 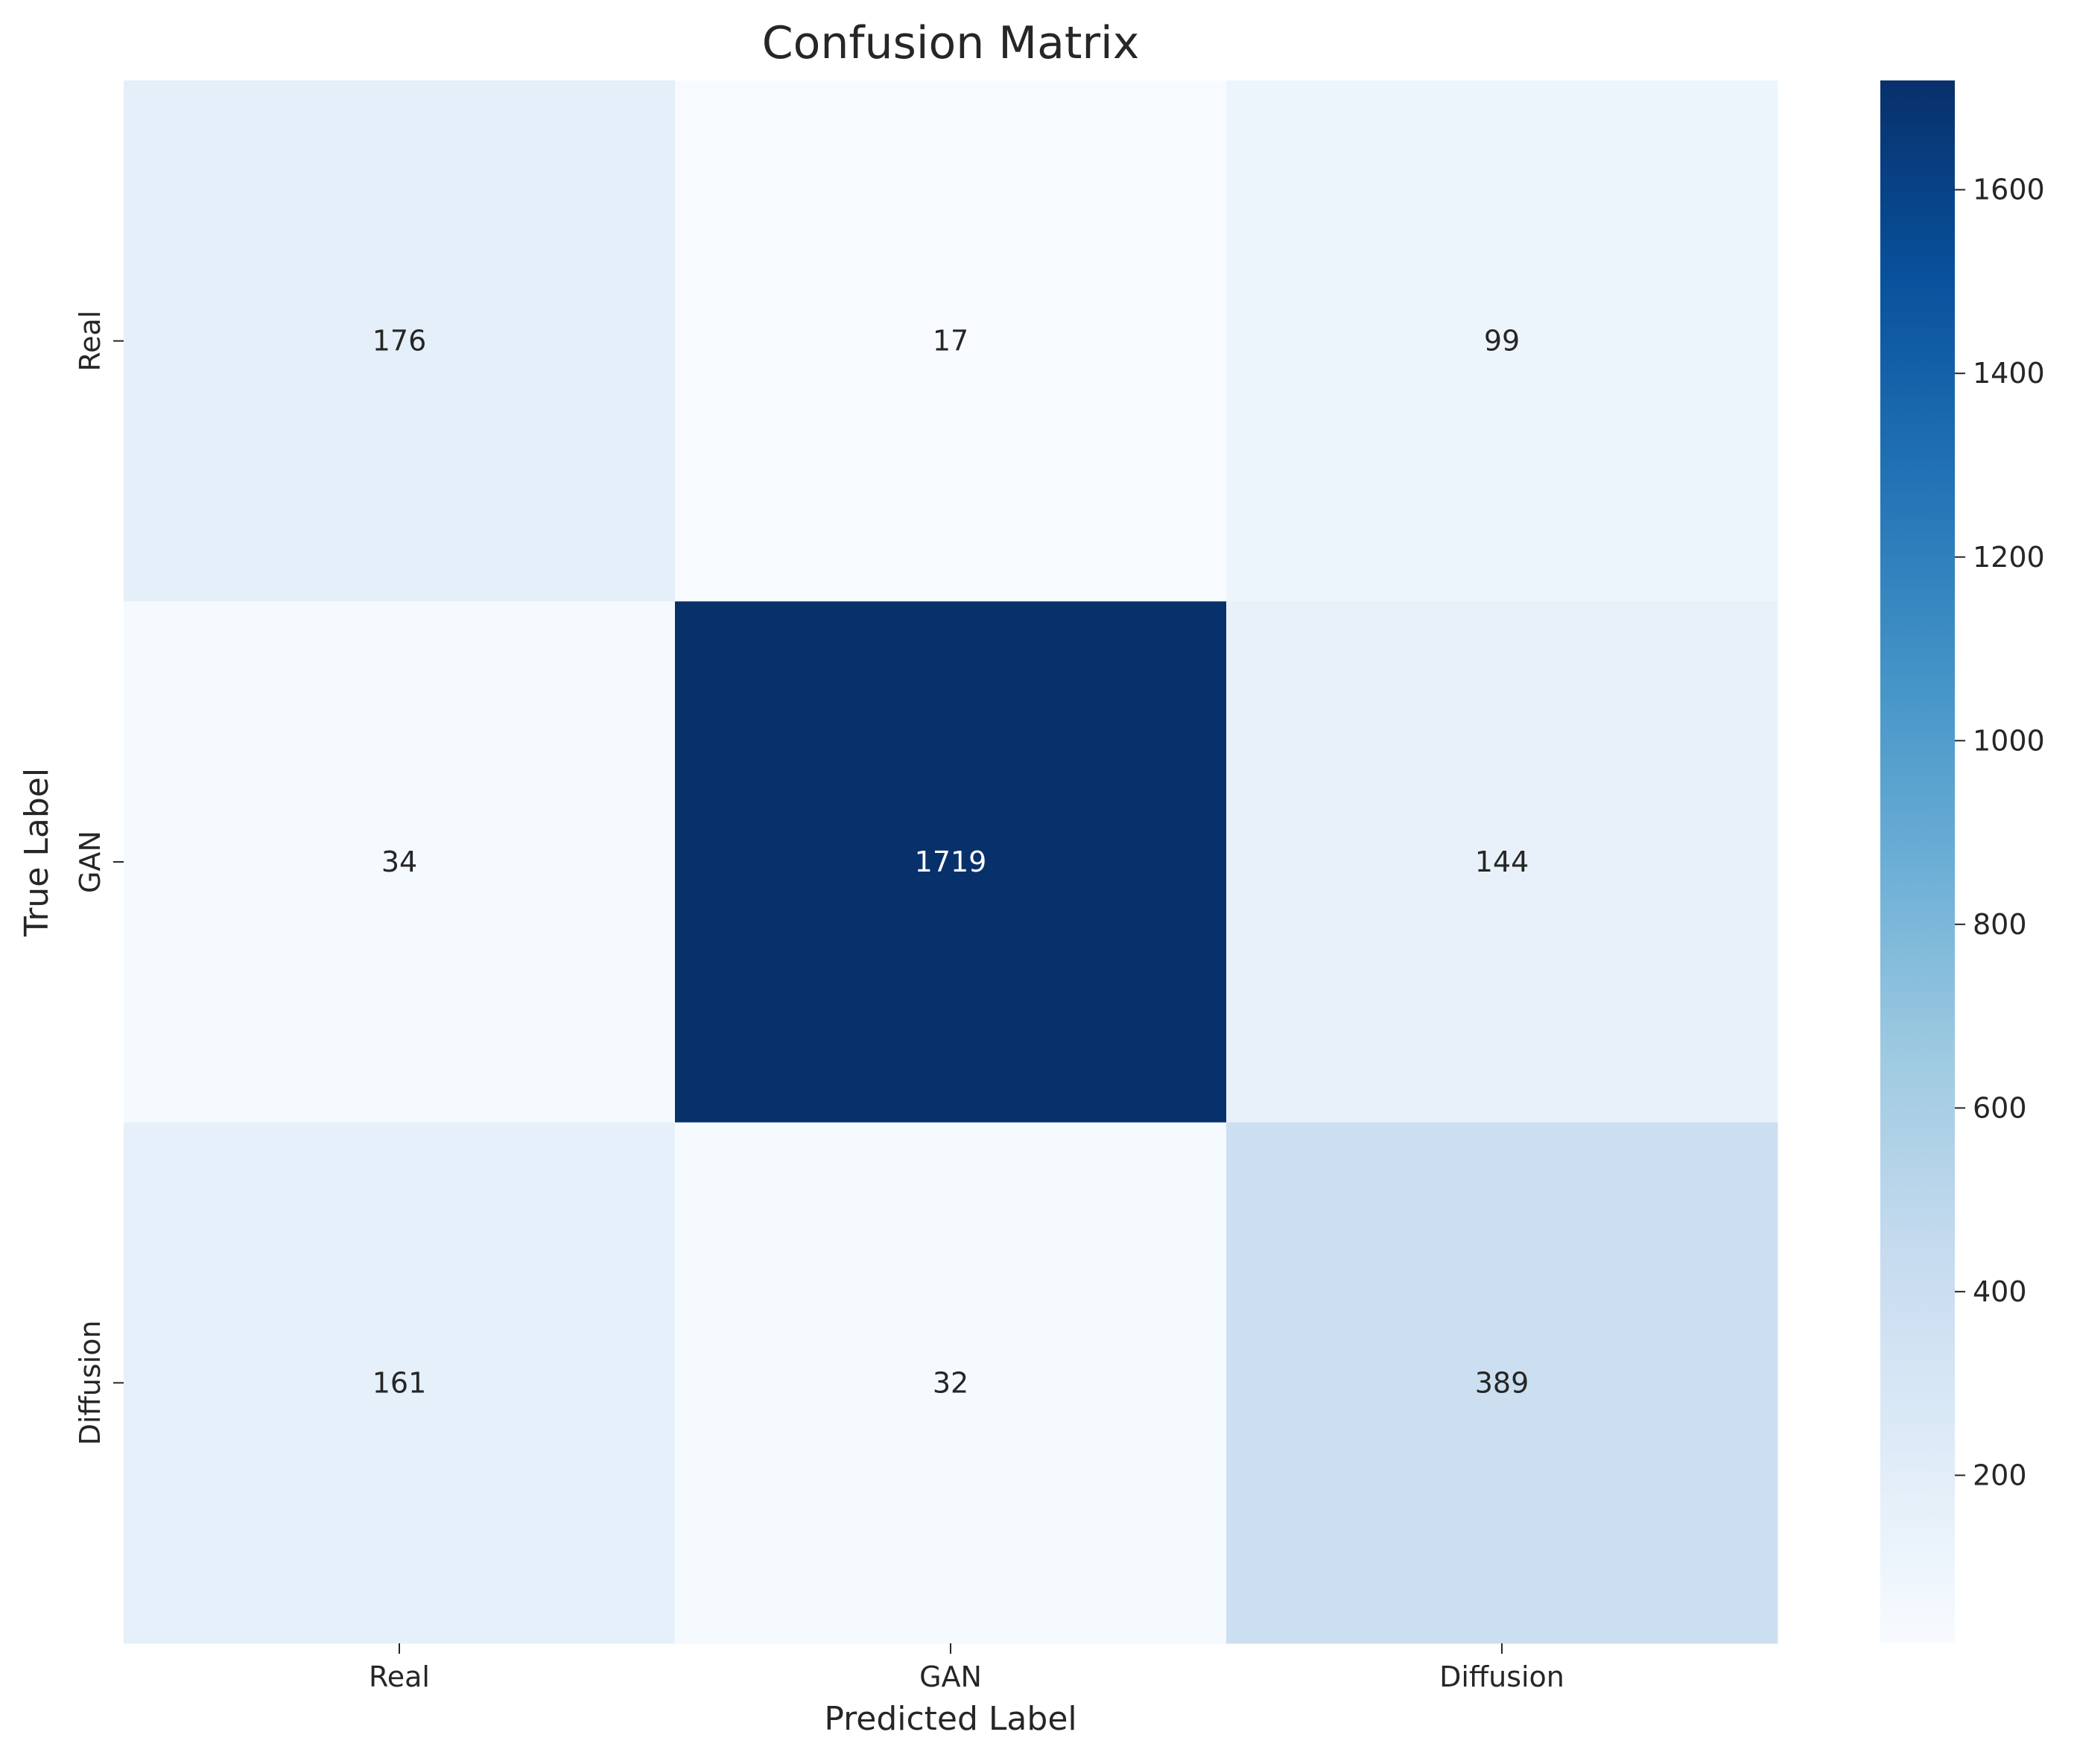 I want to click on y-axis-label: True Label, so click(x=37, y=853).